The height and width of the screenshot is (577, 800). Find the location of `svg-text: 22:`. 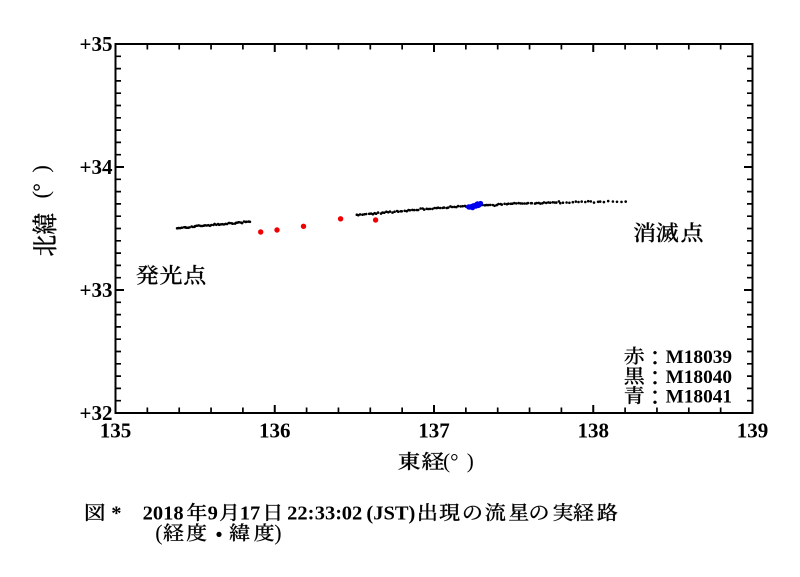

svg-text: 22: is located at coordinates (300, 514).